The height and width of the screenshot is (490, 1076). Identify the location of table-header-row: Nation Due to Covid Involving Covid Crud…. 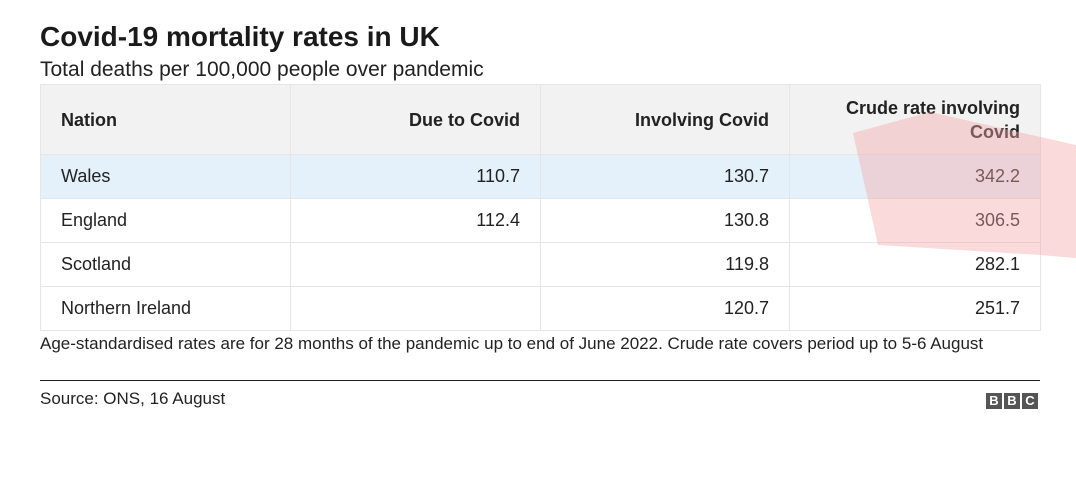
(540, 119).